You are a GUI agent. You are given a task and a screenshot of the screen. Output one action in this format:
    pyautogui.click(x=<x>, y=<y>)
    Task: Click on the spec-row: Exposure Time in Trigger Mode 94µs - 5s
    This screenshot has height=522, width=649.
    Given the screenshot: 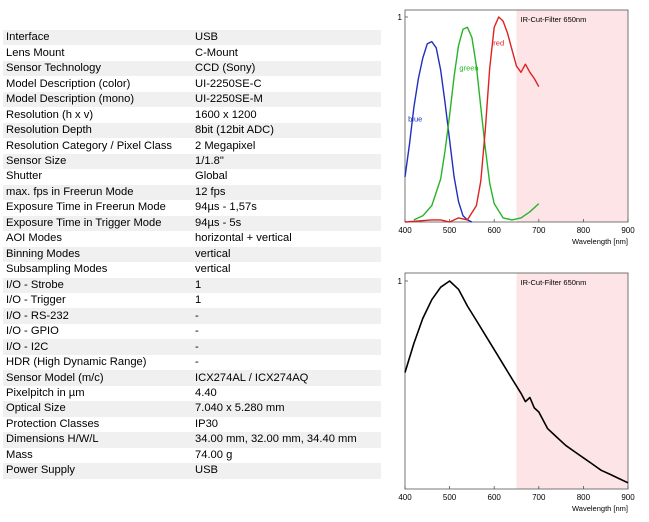 What is the action you would take?
    pyautogui.click(x=192, y=223)
    